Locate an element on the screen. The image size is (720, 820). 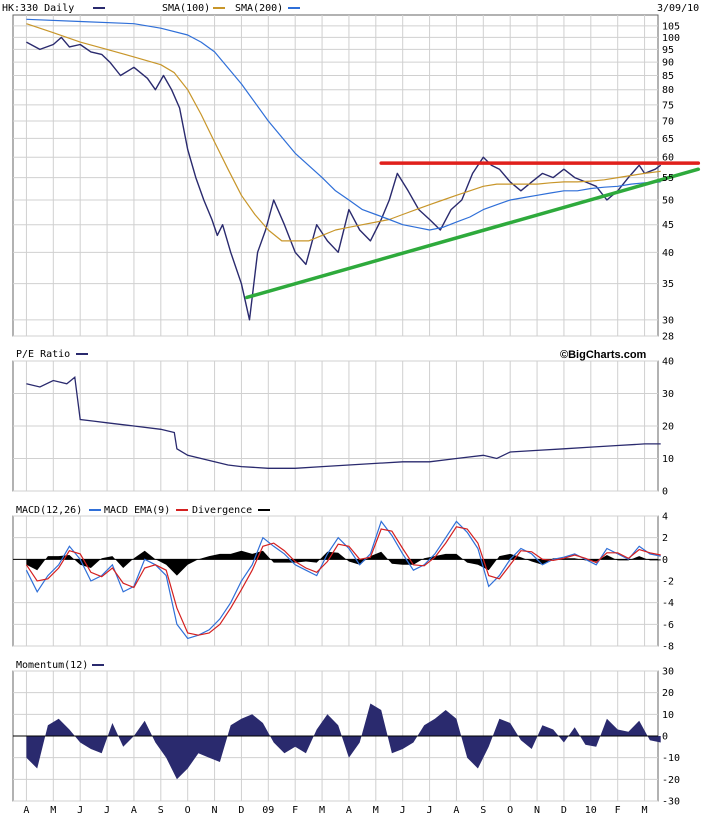
macd_ema-line is located at coordinates (343, 581).